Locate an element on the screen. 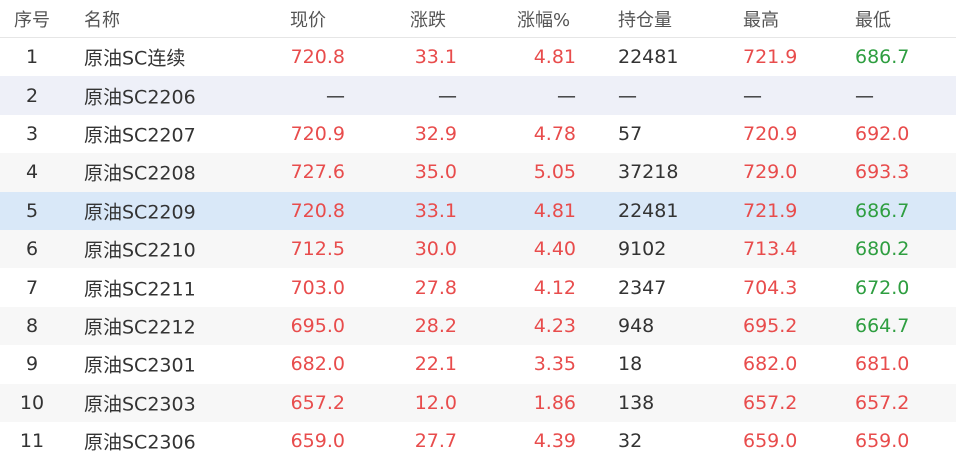 This screenshot has width=956, height=466. price-cell: 720.9 is located at coordinates (317, 133).